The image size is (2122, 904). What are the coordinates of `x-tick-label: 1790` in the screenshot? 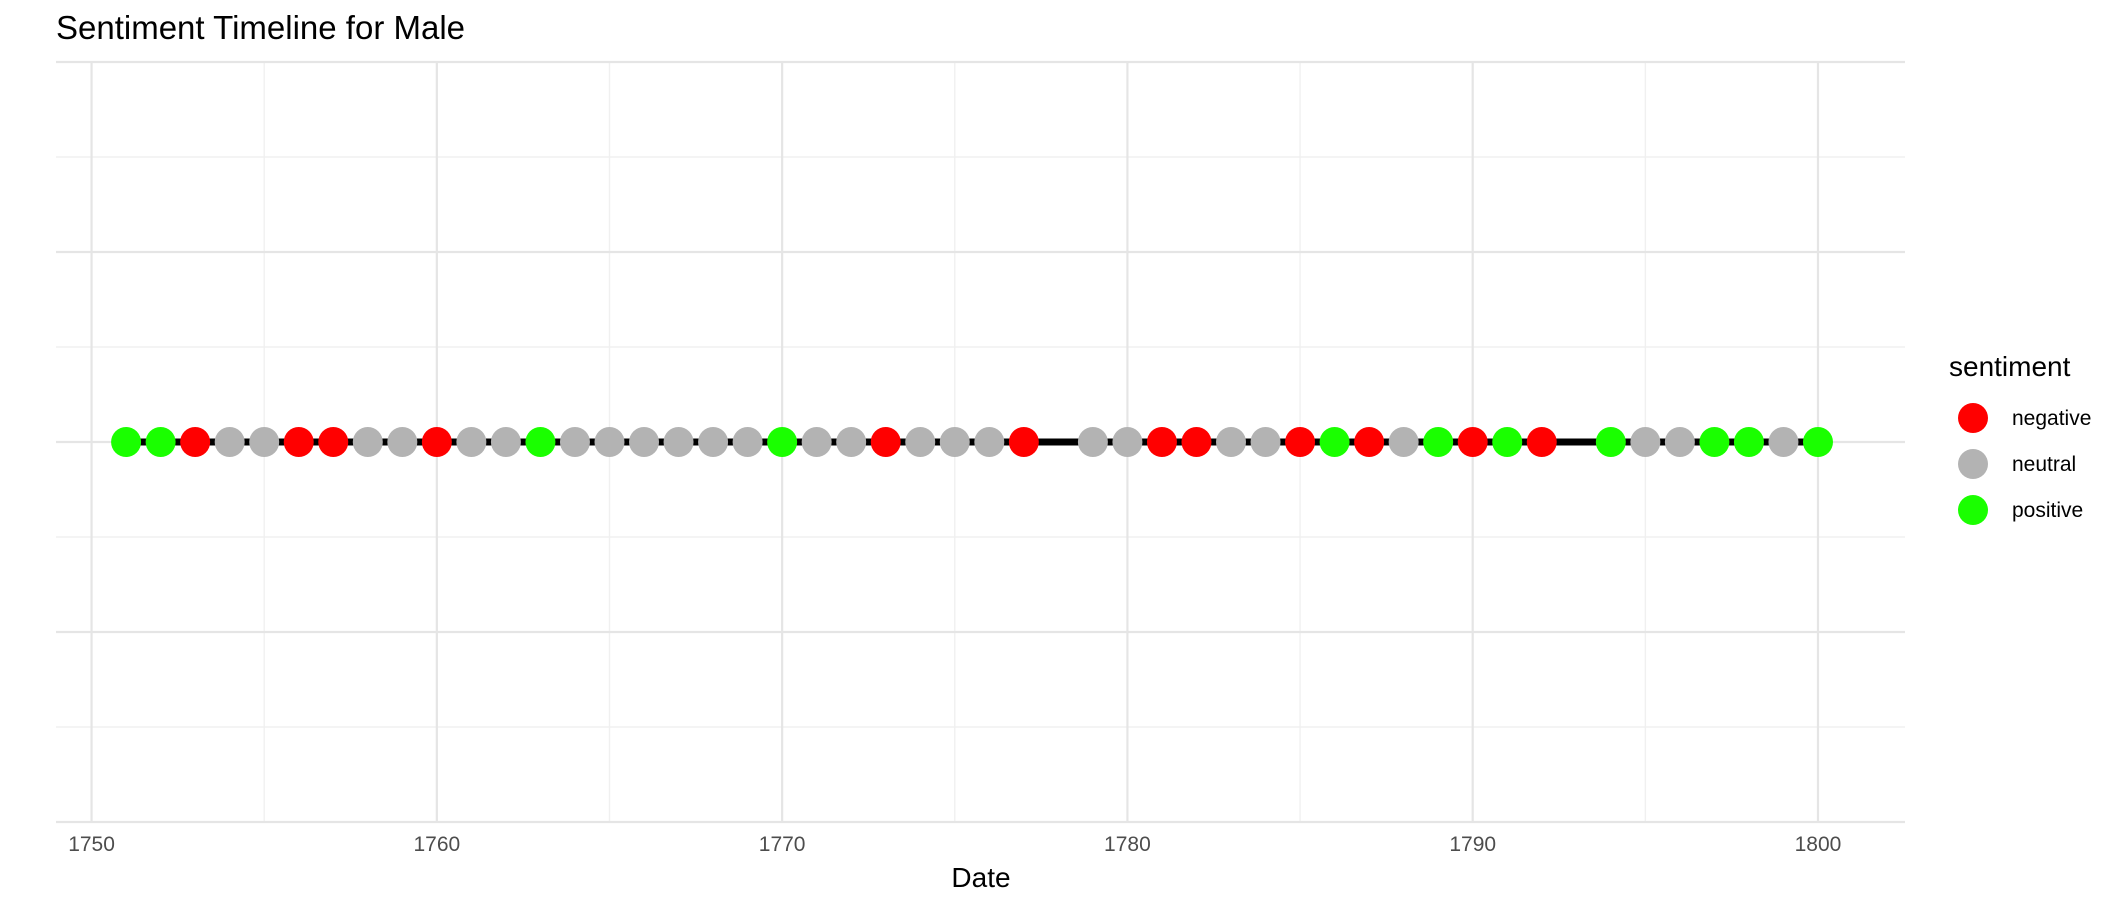 It's located at (1472, 844).